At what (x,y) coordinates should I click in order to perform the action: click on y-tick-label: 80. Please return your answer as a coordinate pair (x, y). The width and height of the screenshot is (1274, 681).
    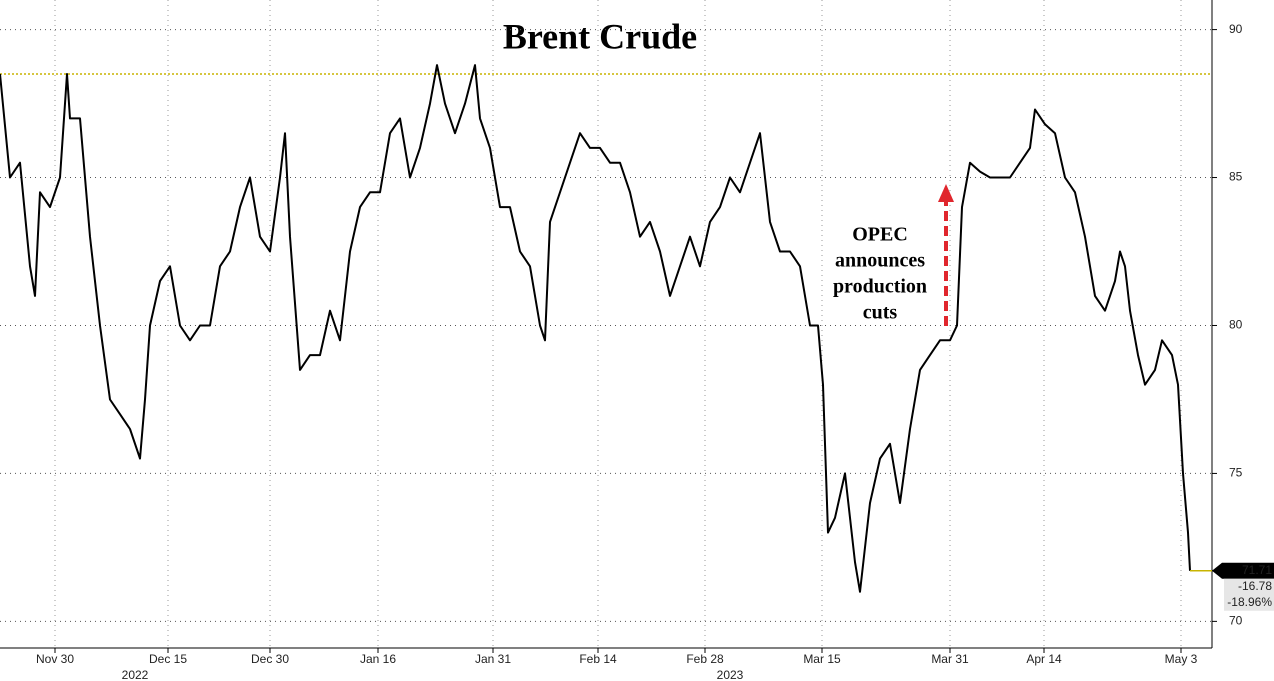
    Looking at the image, I should click on (1236, 325).